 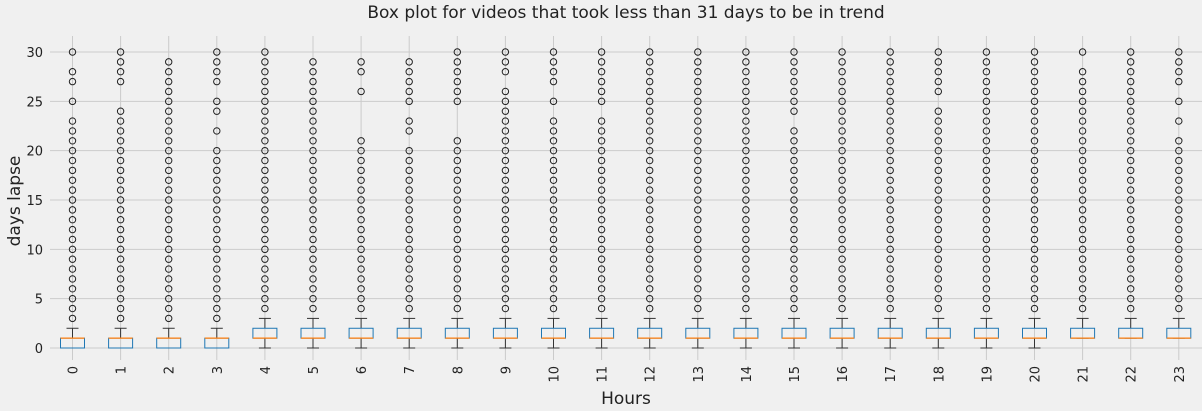 What do you see at coordinates (626, 399) in the screenshot?
I see `x-axis-label: Hours` at bounding box center [626, 399].